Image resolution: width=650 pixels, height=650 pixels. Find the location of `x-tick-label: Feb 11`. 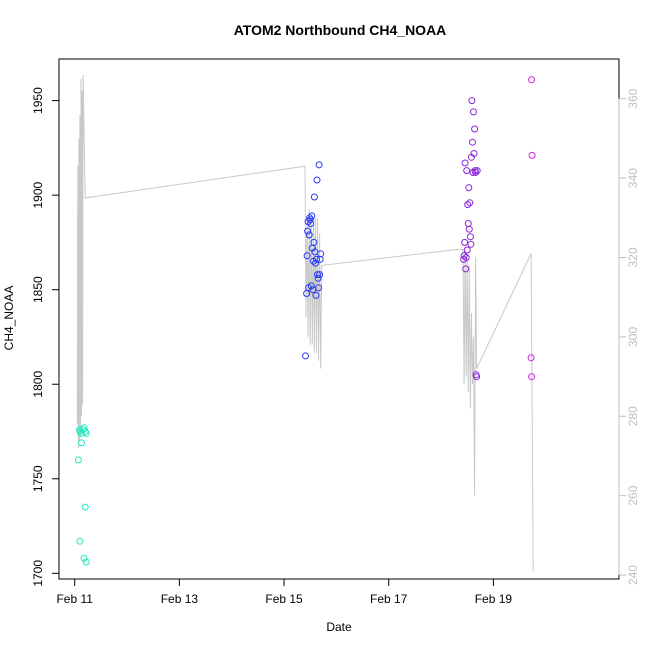

x-tick-label: Feb 11 is located at coordinates (74, 599).